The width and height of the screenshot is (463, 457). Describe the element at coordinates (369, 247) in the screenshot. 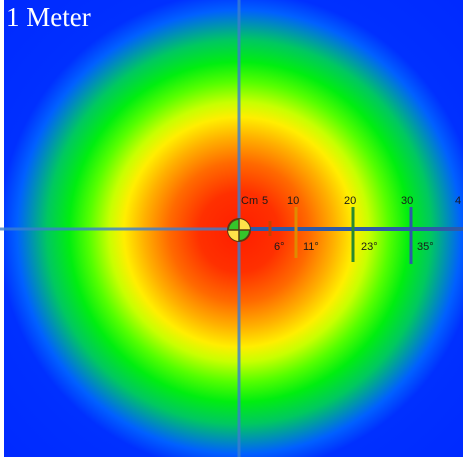

I see `angle-label-23: 23°` at that location.